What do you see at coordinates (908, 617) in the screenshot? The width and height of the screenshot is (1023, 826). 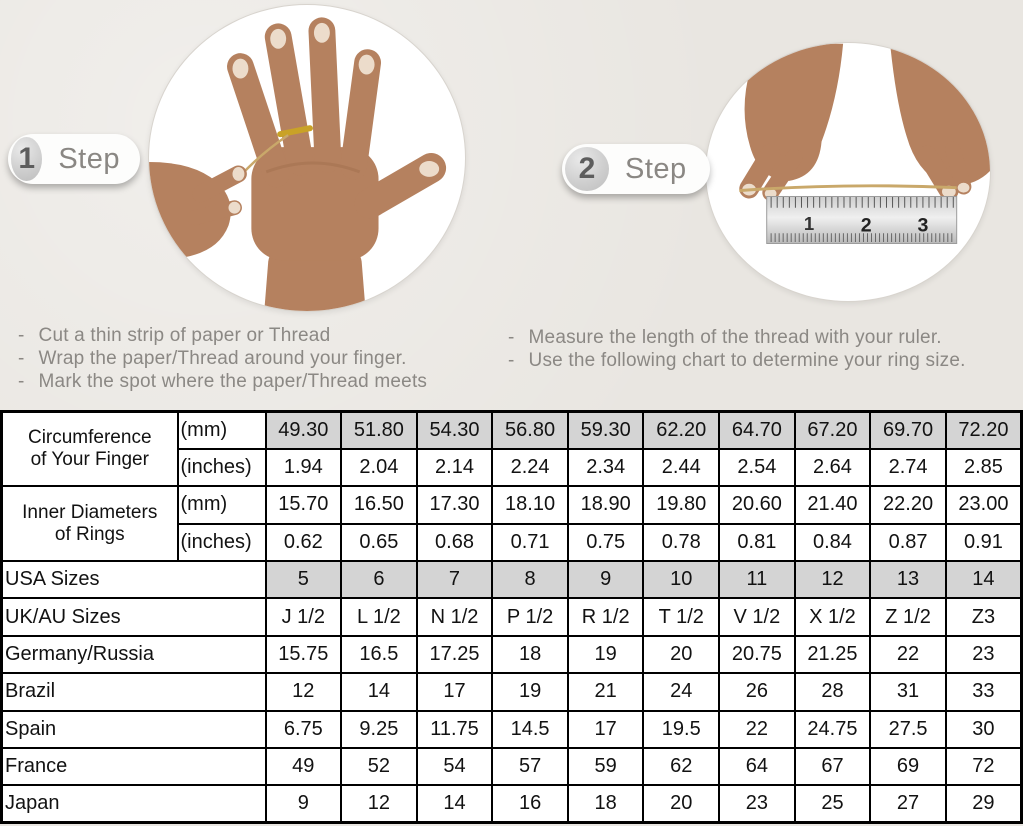 I see `size-cell: Z 1/2` at bounding box center [908, 617].